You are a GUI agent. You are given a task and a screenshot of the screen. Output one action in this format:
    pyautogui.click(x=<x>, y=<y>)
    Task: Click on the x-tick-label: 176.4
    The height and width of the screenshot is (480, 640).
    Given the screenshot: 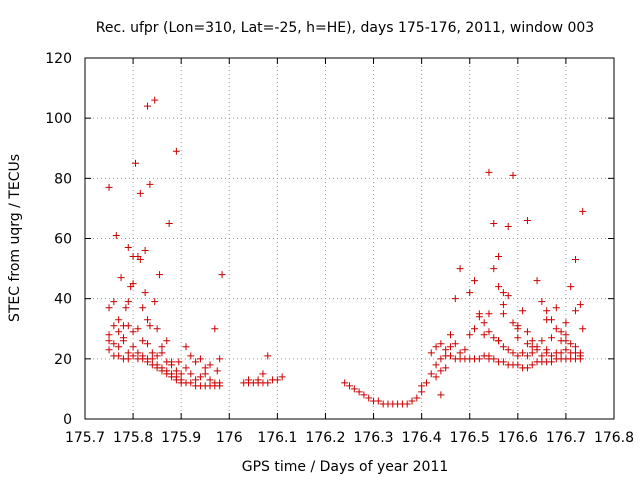 What is the action you would take?
    pyautogui.click(x=422, y=438)
    